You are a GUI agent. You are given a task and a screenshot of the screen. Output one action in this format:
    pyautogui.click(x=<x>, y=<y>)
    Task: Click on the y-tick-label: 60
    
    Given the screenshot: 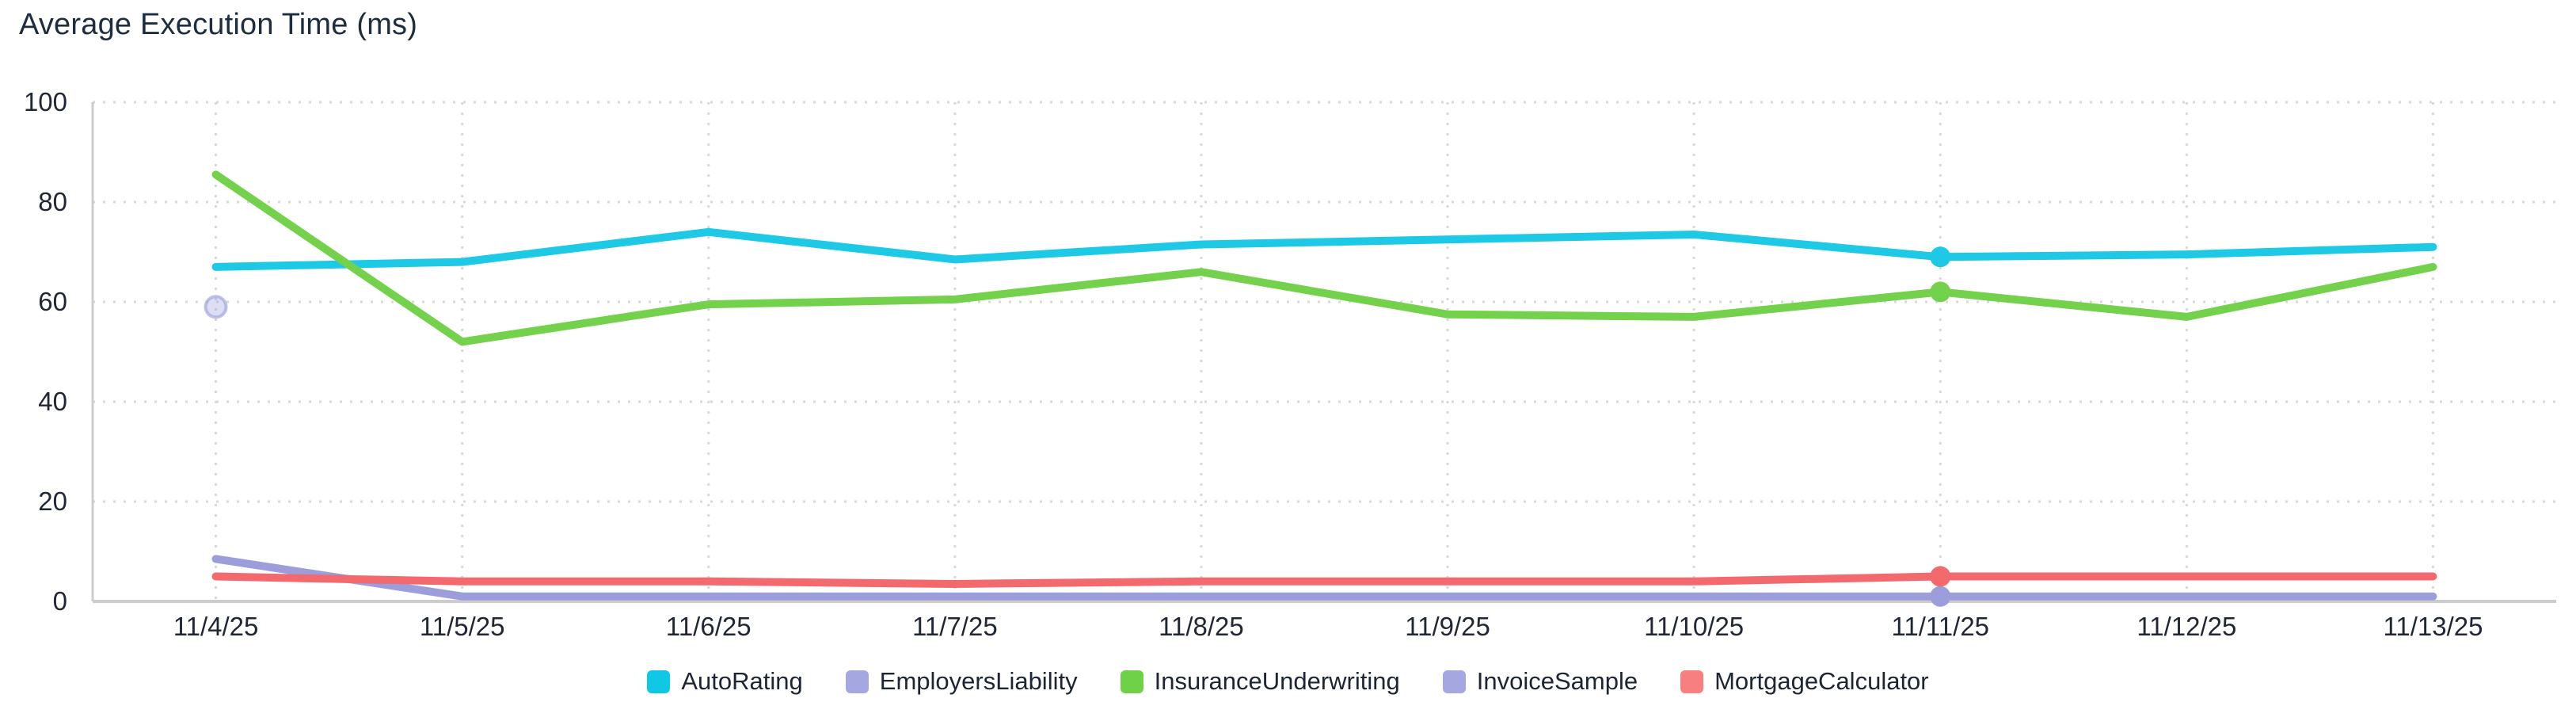 What is the action you would take?
    pyautogui.click(x=52, y=301)
    